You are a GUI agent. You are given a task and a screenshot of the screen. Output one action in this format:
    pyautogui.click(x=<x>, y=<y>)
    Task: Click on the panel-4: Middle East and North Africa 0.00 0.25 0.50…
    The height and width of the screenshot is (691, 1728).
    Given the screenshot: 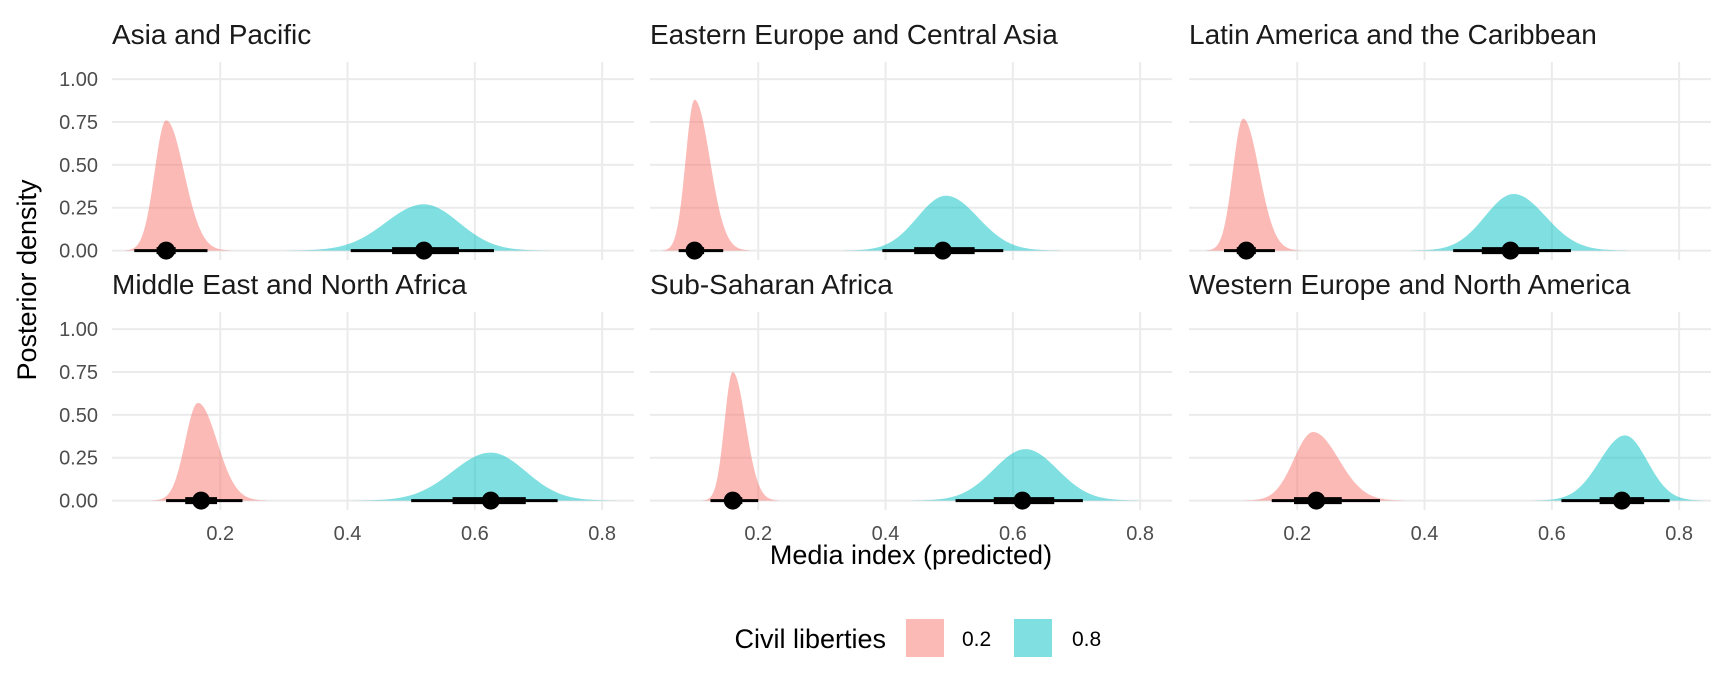 What is the action you would take?
    pyautogui.click(x=346, y=407)
    